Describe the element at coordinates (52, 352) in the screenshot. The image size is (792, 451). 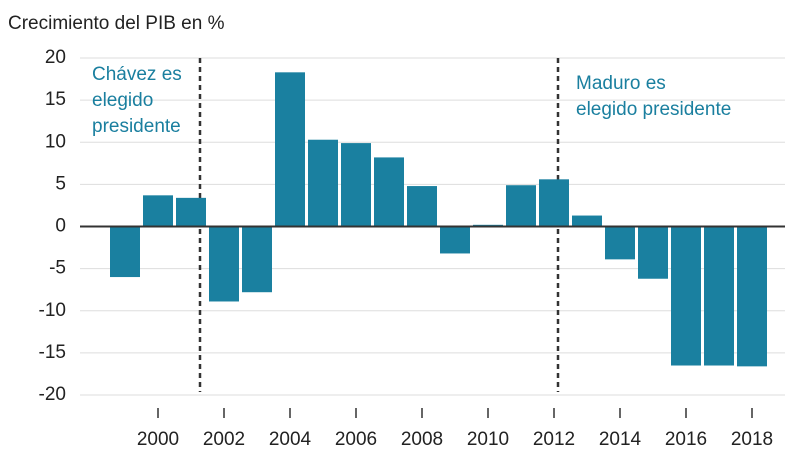
I see `y-tick-label: -15` at that location.